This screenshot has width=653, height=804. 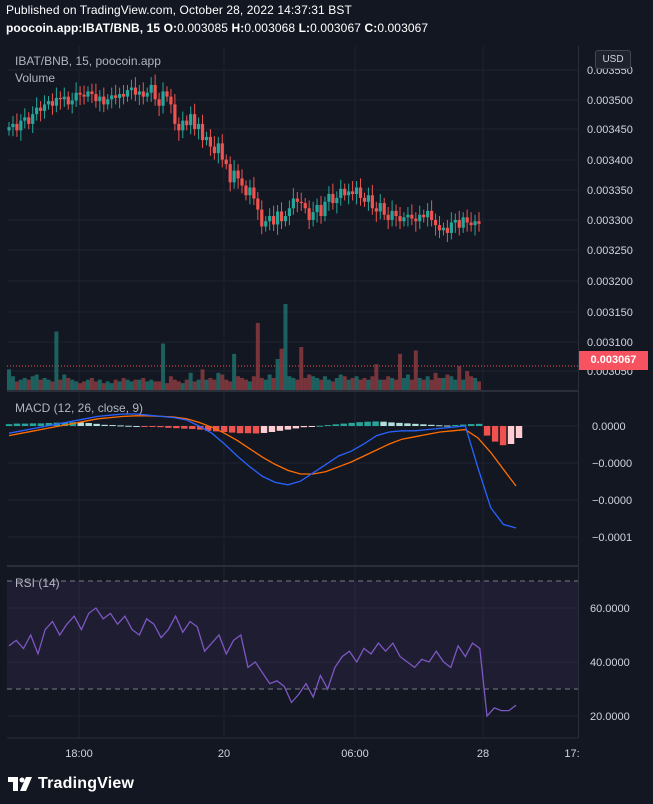 I want to click on close-value: 0.003067, so click(x=403, y=28).